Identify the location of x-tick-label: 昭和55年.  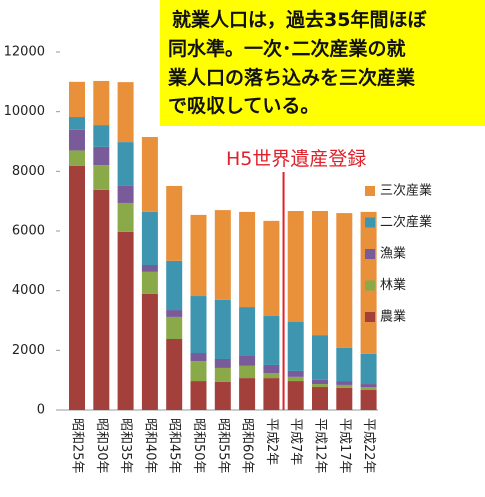
(222, 446).